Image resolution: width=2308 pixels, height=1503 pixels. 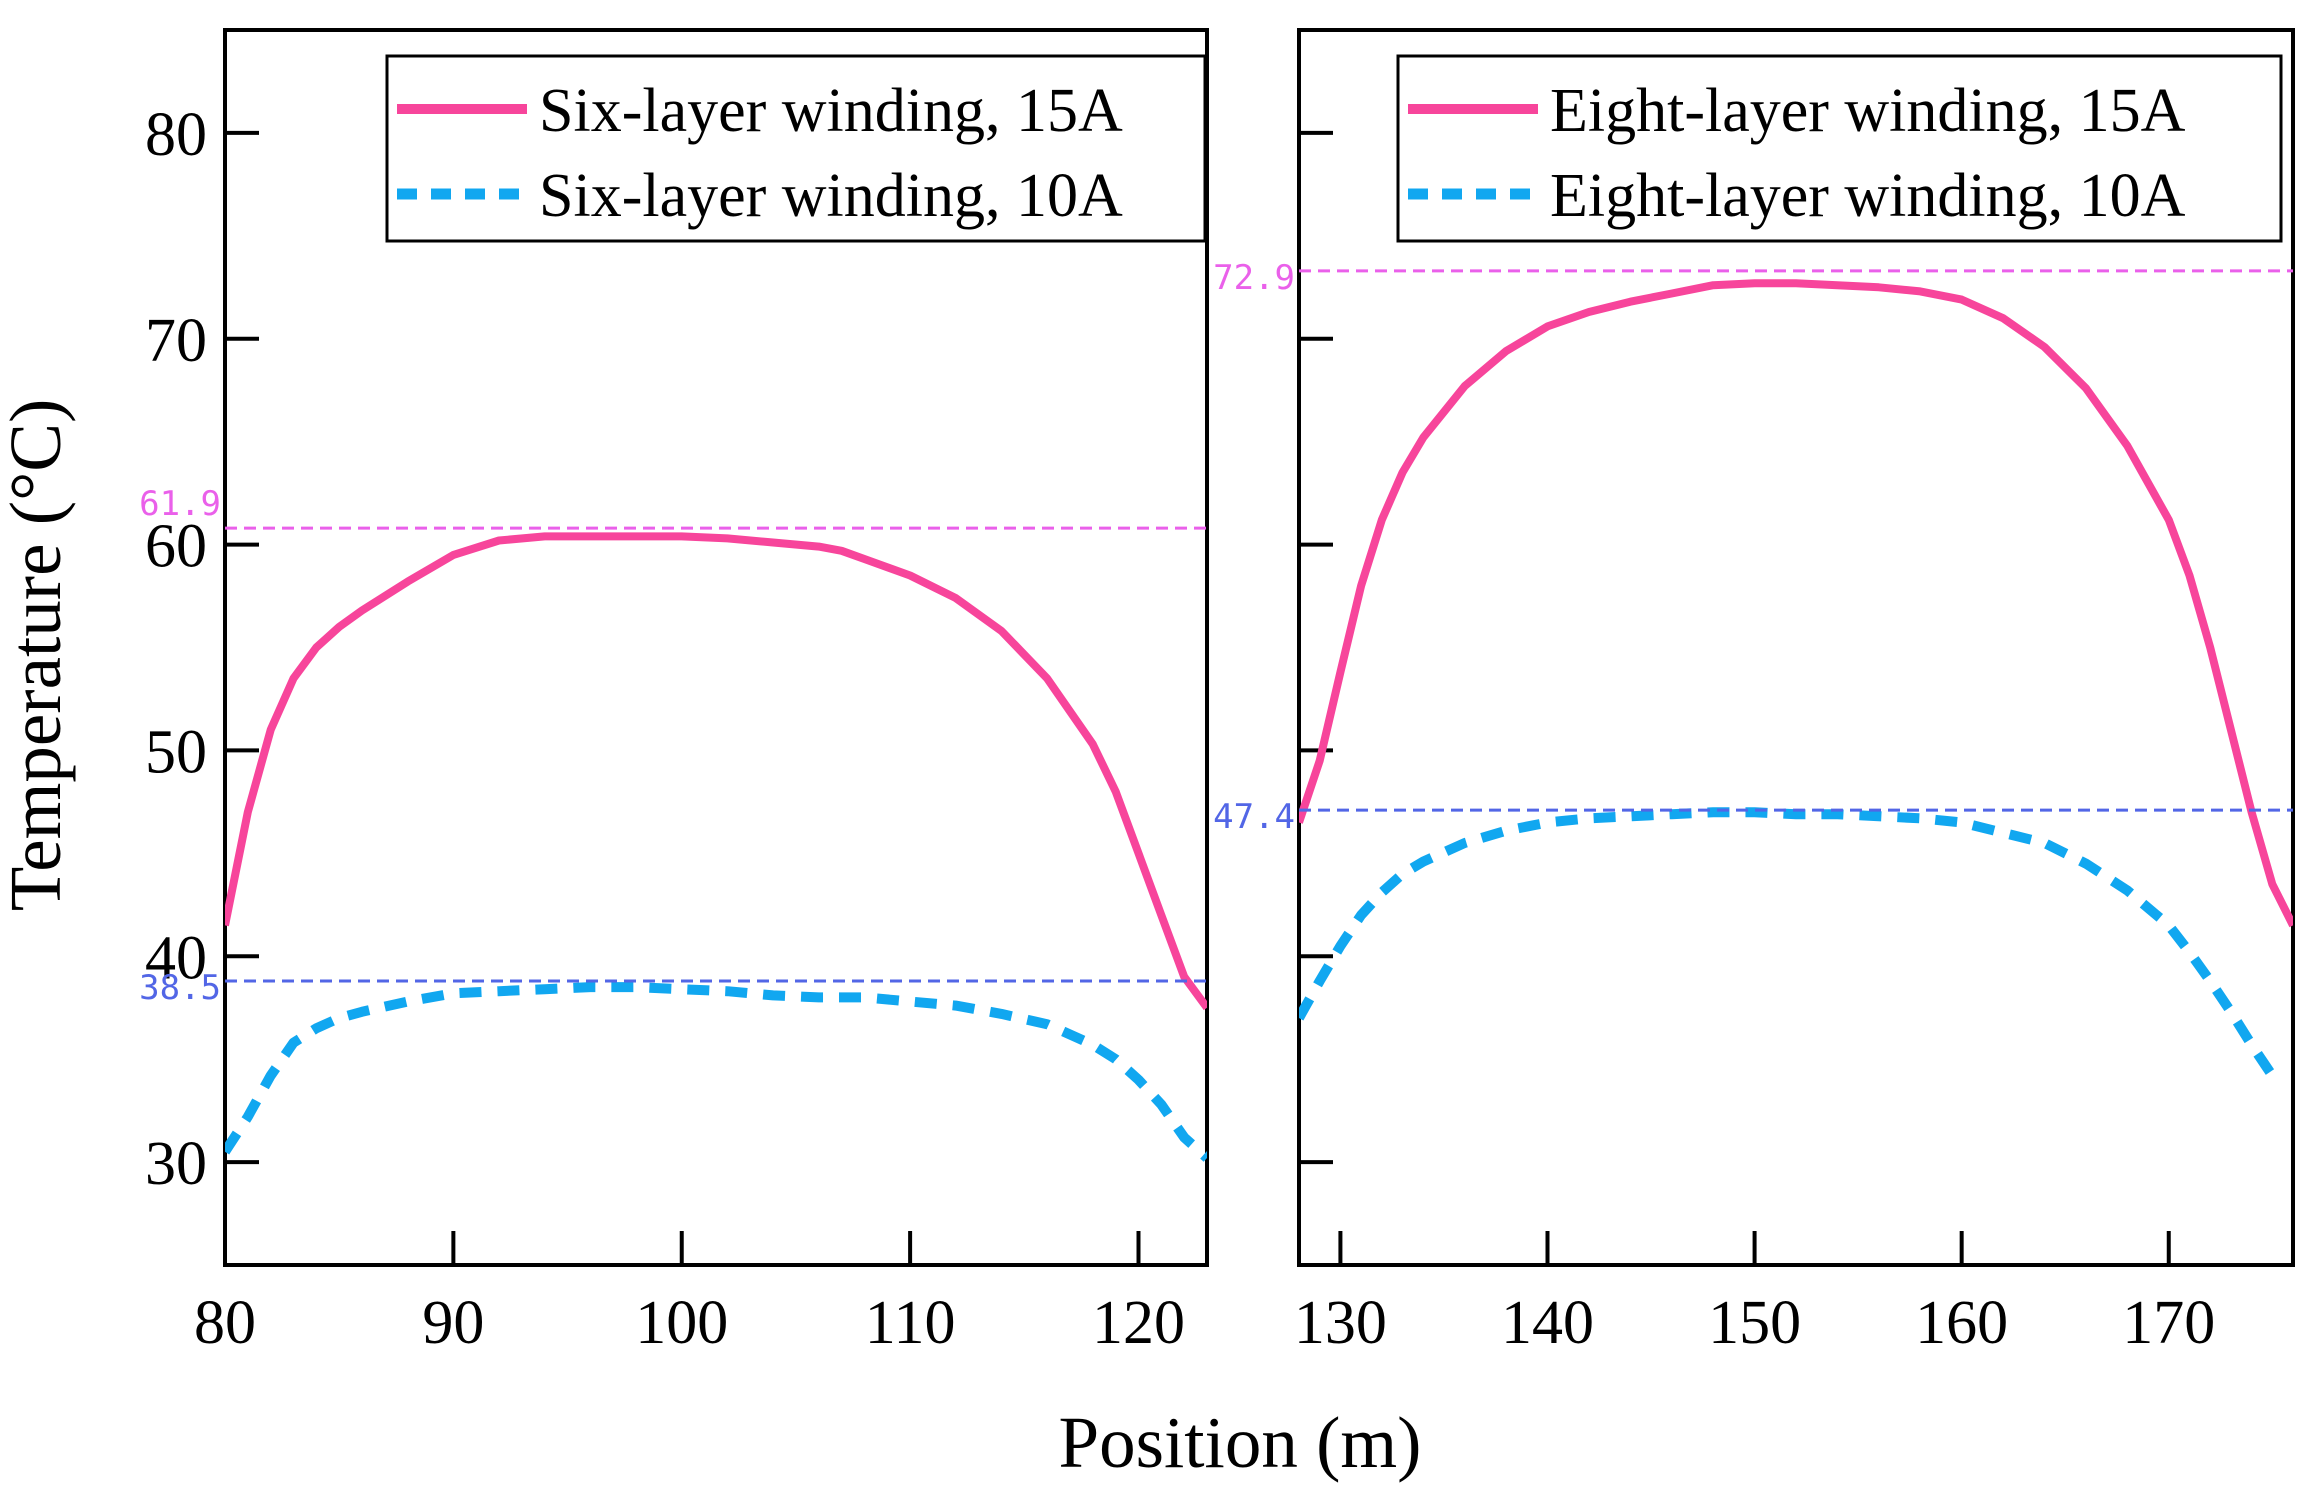 What do you see at coordinates (1961, 1323) in the screenshot?
I see `x-tick-label: 160` at bounding box center [1961, 1323].